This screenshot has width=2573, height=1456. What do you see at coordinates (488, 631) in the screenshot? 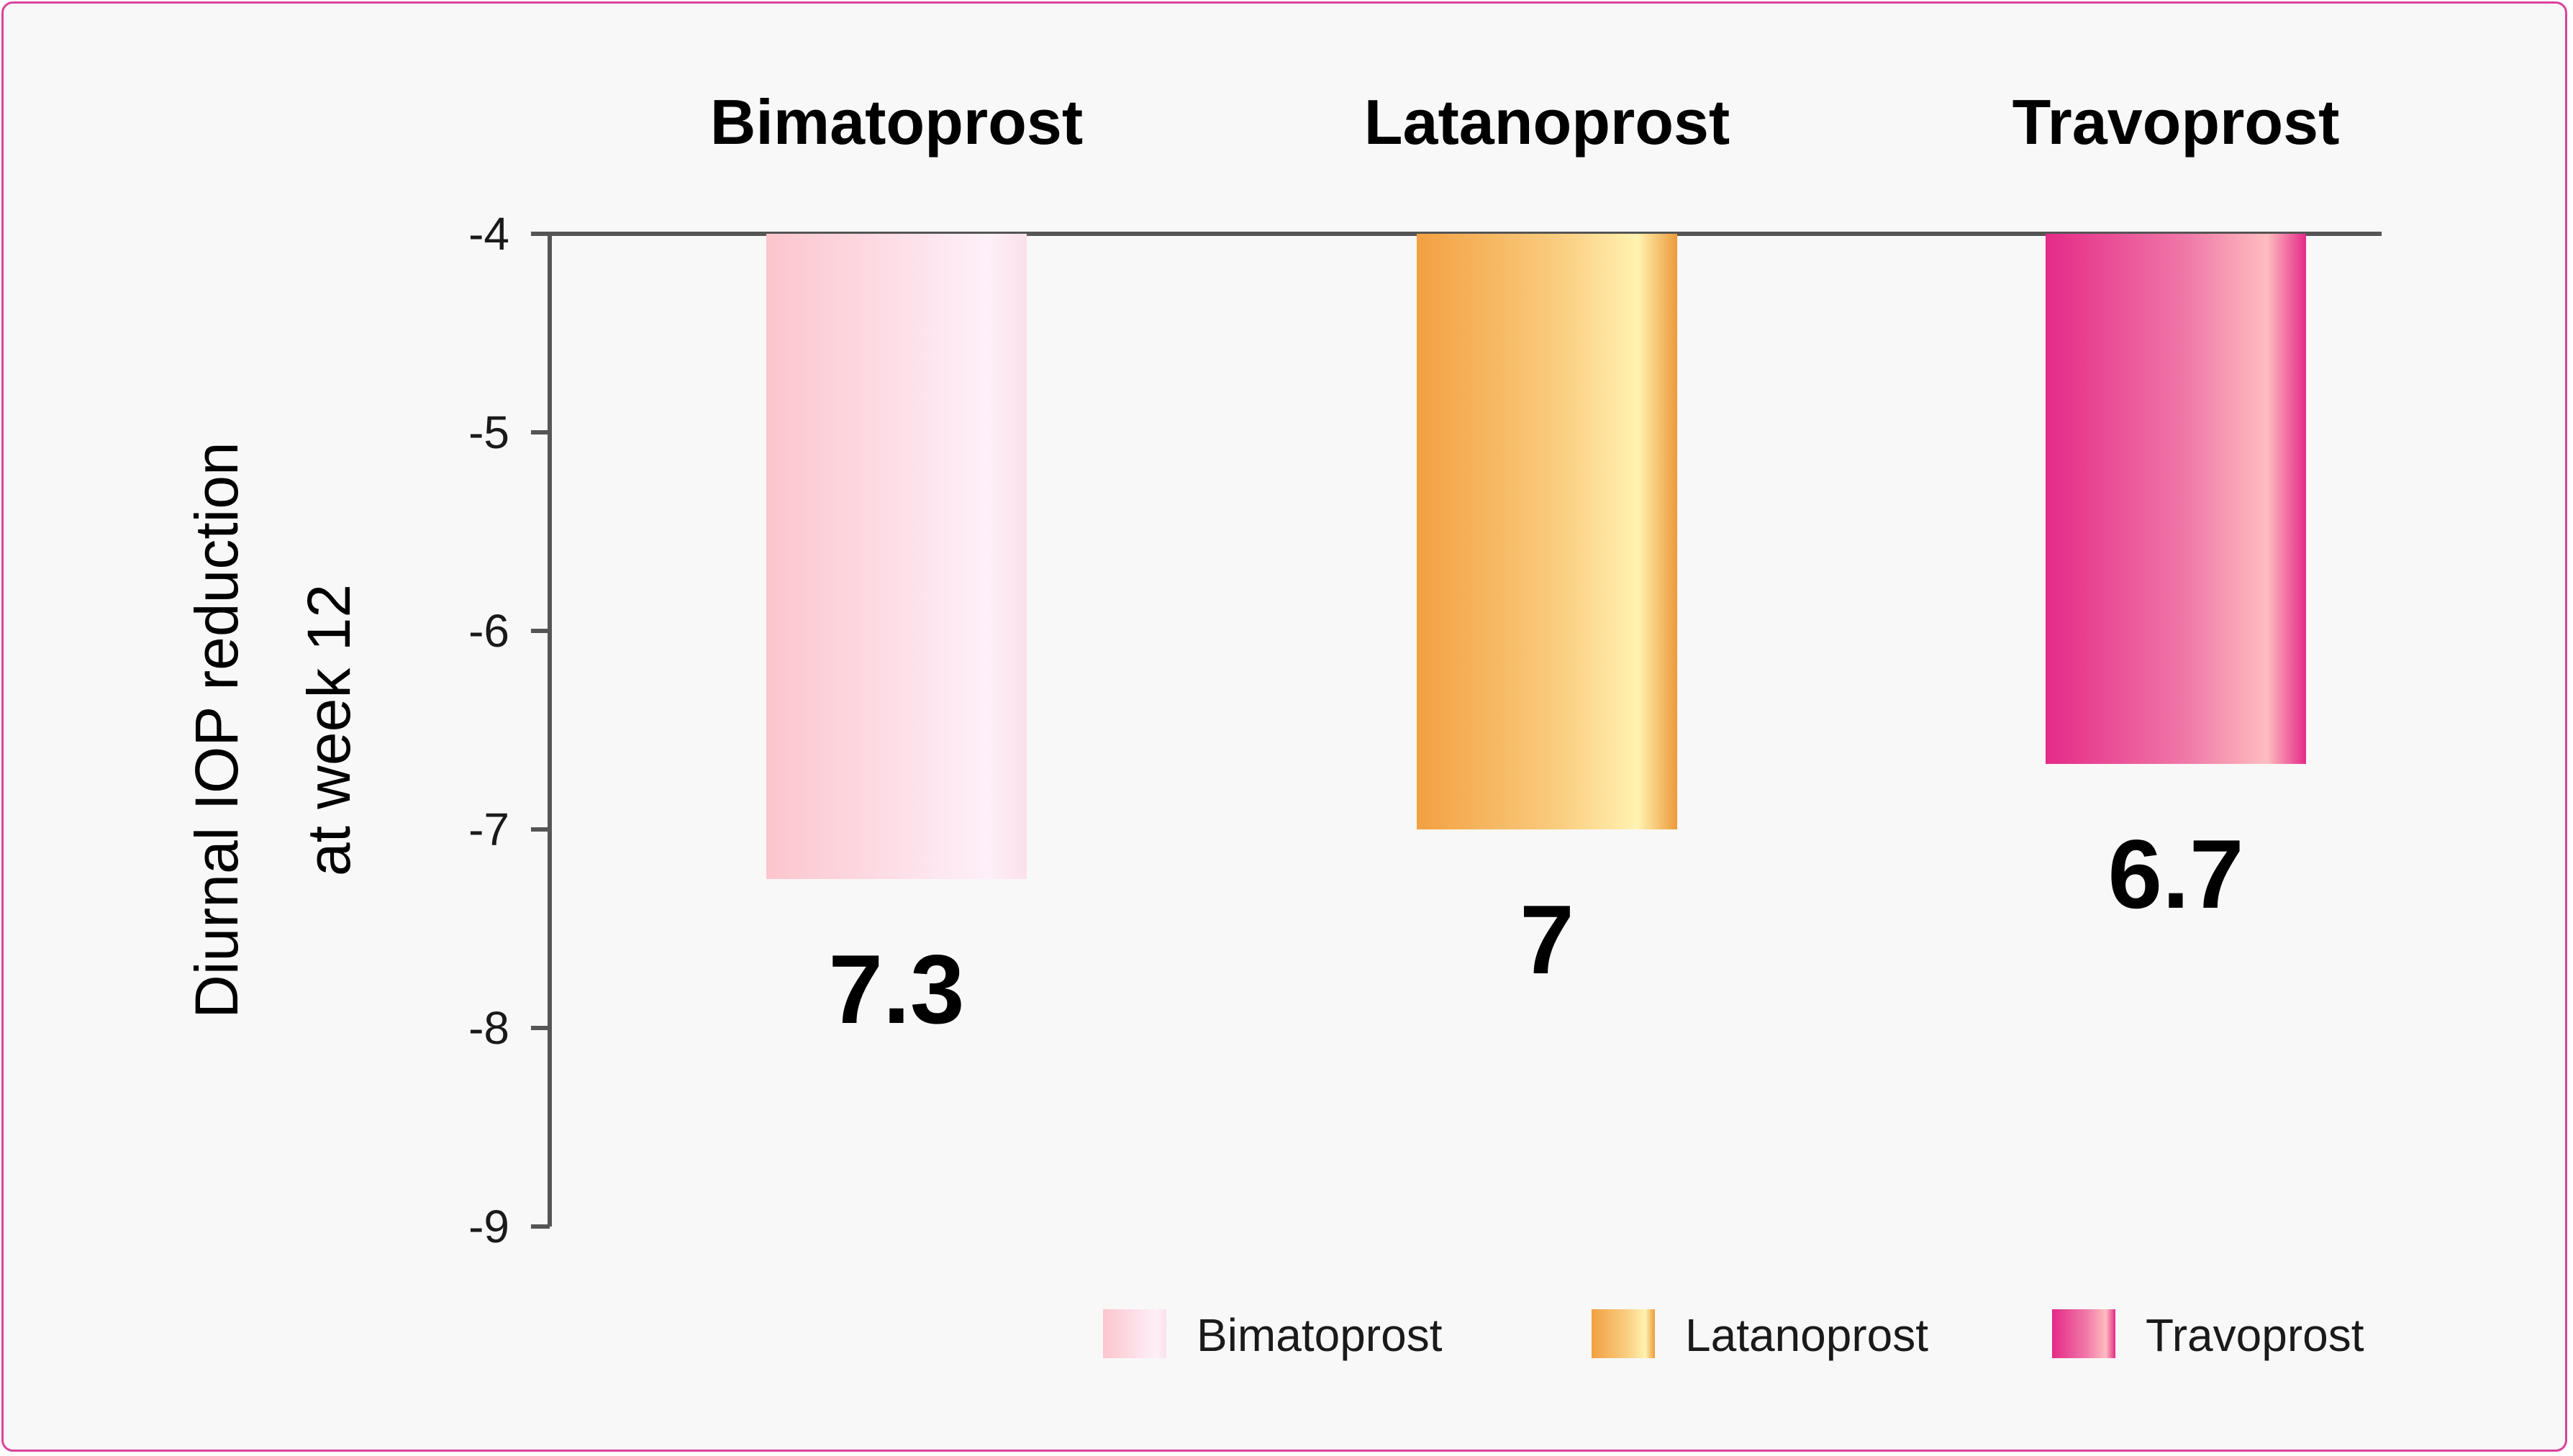
I see `y-tick-label: -6` at bounding box center [488, 631].